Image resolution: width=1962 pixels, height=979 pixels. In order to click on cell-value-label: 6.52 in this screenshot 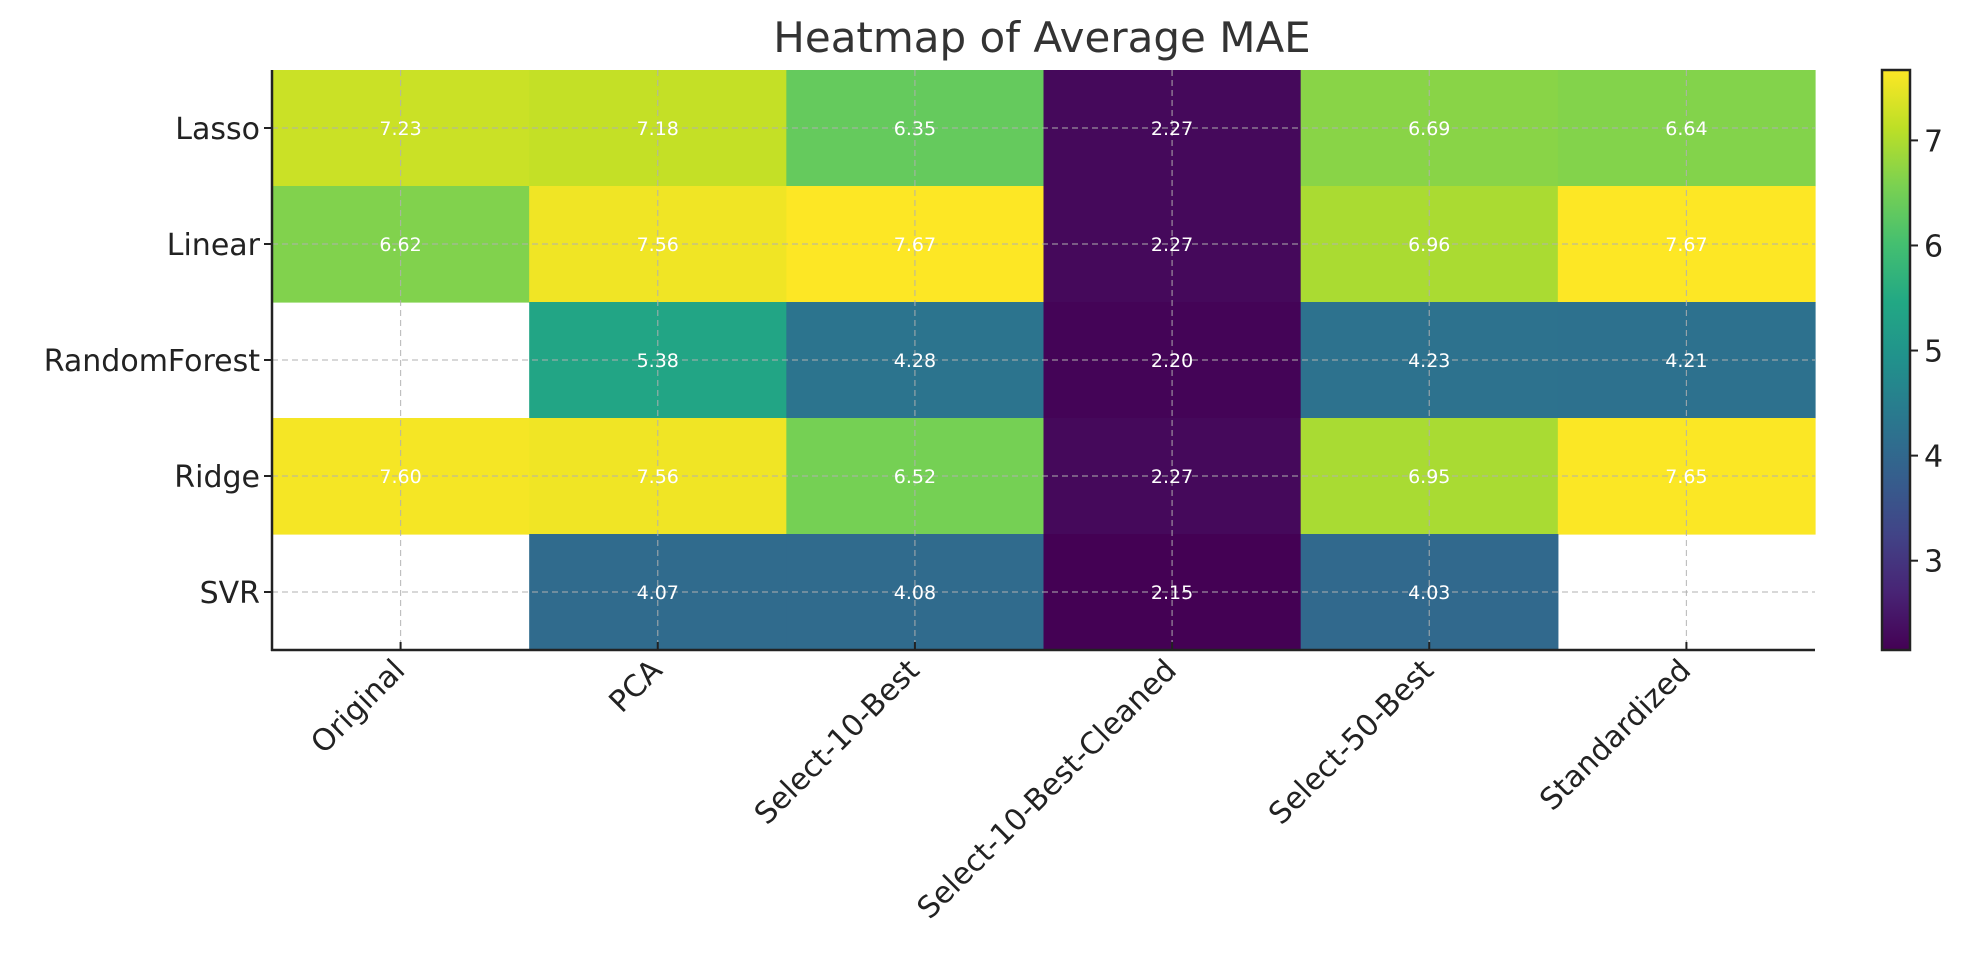, I will do `click(915, 477)`.